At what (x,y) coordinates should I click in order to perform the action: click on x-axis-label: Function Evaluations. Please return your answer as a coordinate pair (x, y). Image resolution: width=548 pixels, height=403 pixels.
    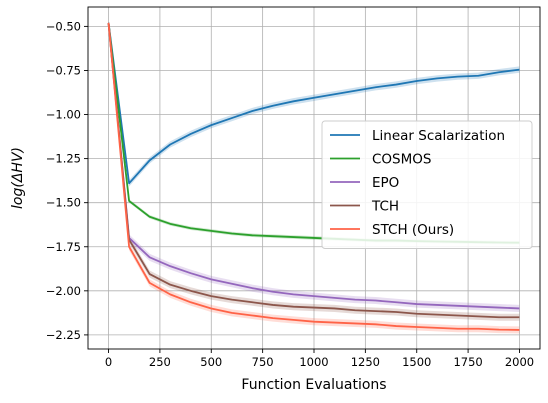
    Looking at the image, I should click on (313, 385).